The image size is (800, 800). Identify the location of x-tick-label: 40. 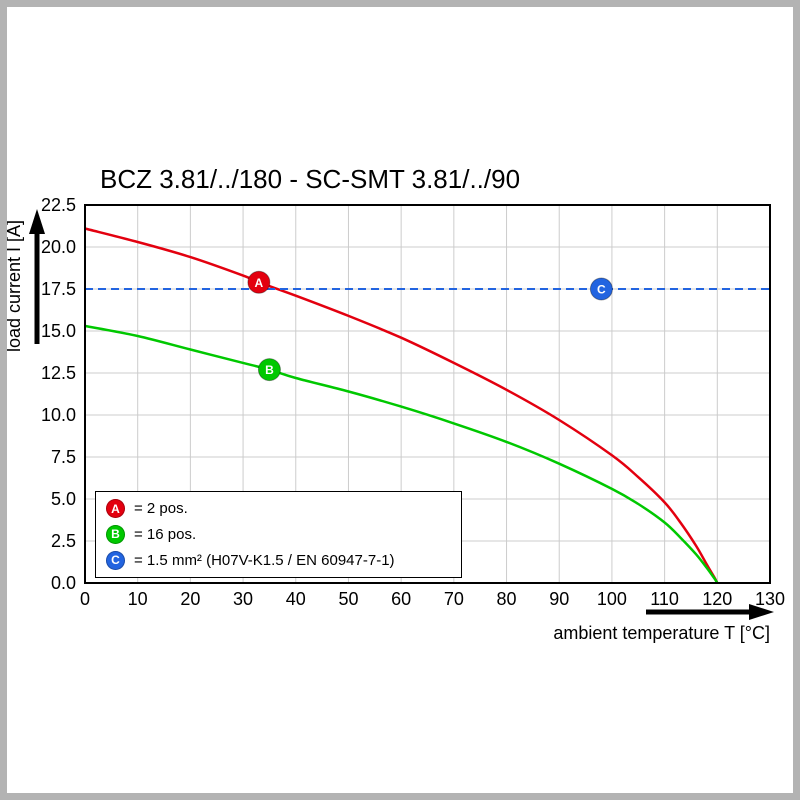
(296, 599).